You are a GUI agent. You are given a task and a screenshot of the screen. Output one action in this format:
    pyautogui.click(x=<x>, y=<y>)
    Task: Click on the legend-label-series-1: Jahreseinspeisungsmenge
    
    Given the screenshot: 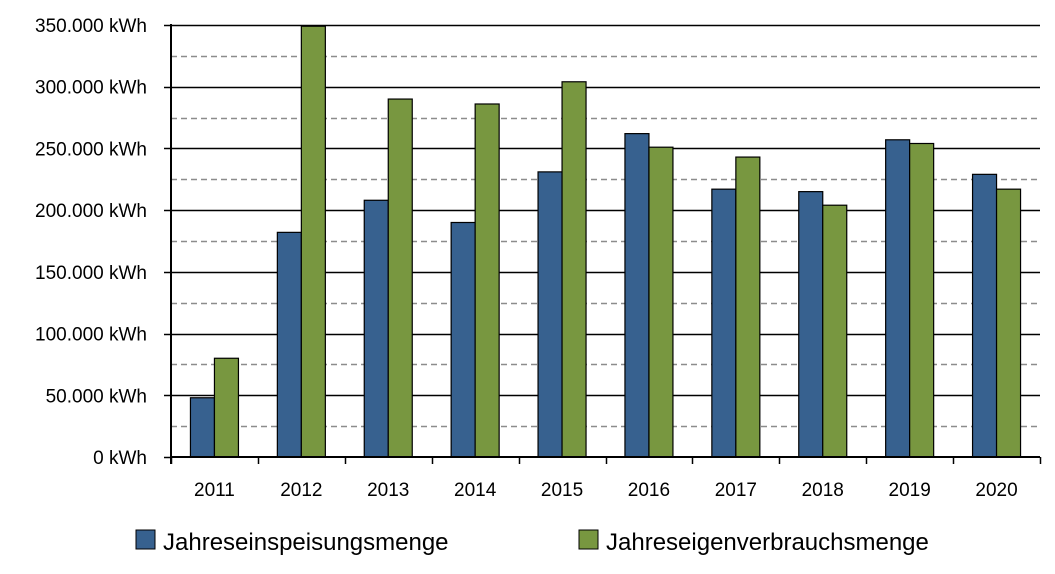 What is the action you would take?
    pyautogui.click(x=306, y=542)
    